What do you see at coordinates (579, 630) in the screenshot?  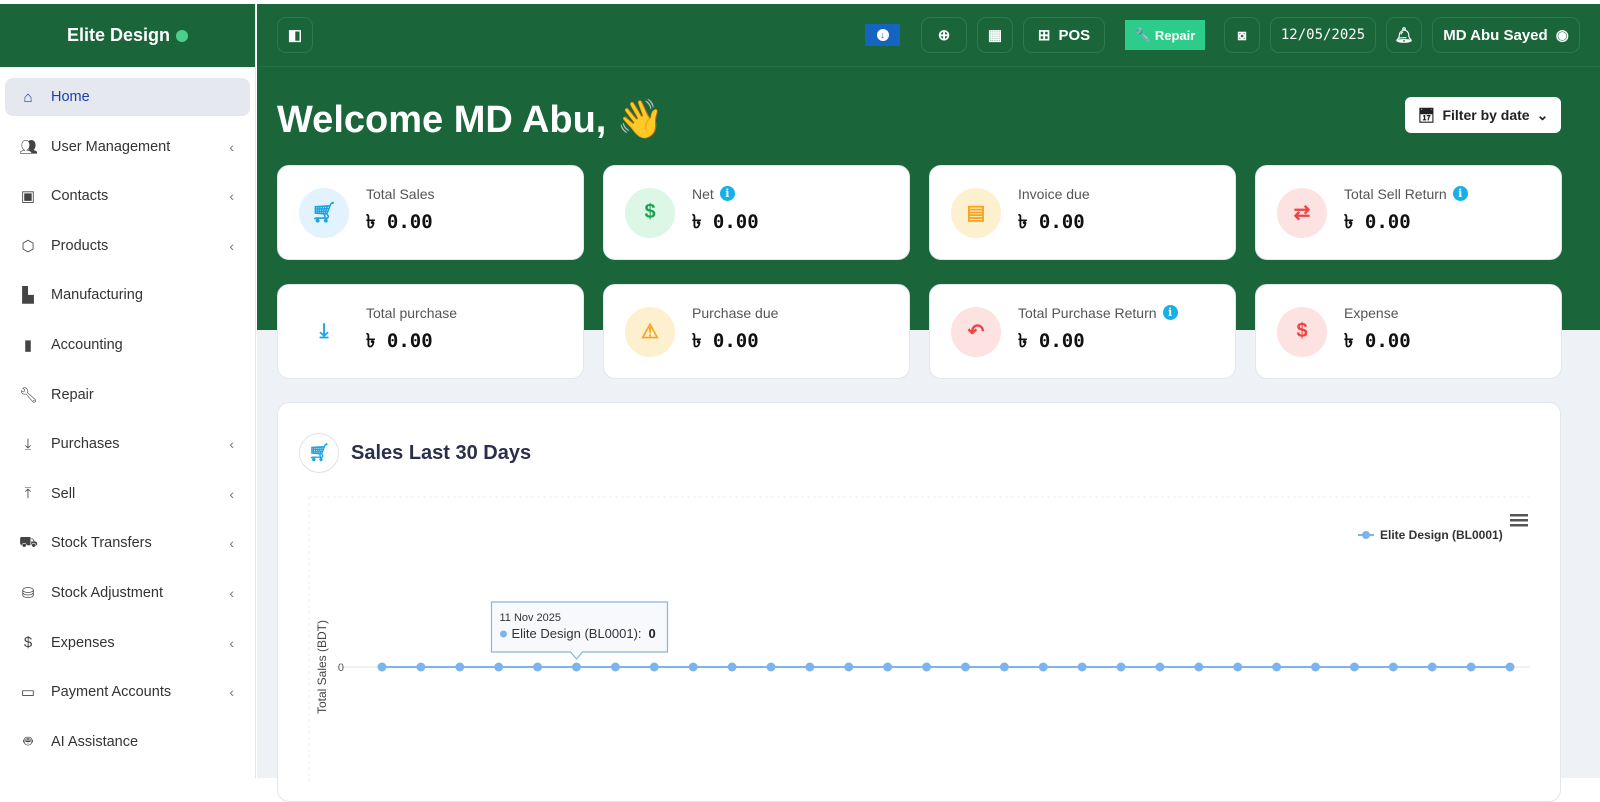 I see `chart-tooltip: 11 Nov 2025 Elite Design (BL0001): 0` at bounding box center [579, 630].